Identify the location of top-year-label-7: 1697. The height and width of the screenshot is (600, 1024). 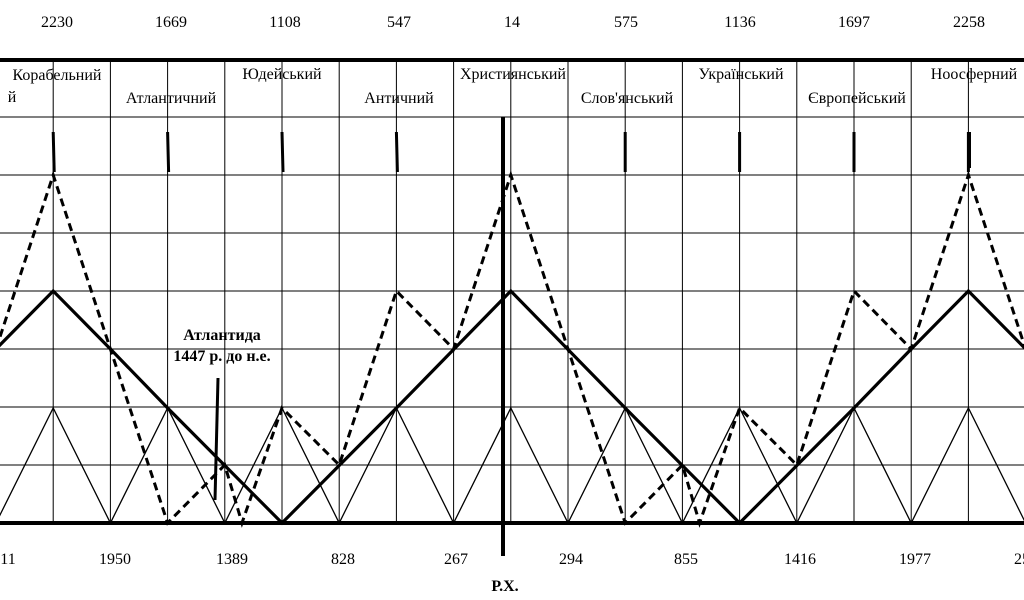
(854, 22).